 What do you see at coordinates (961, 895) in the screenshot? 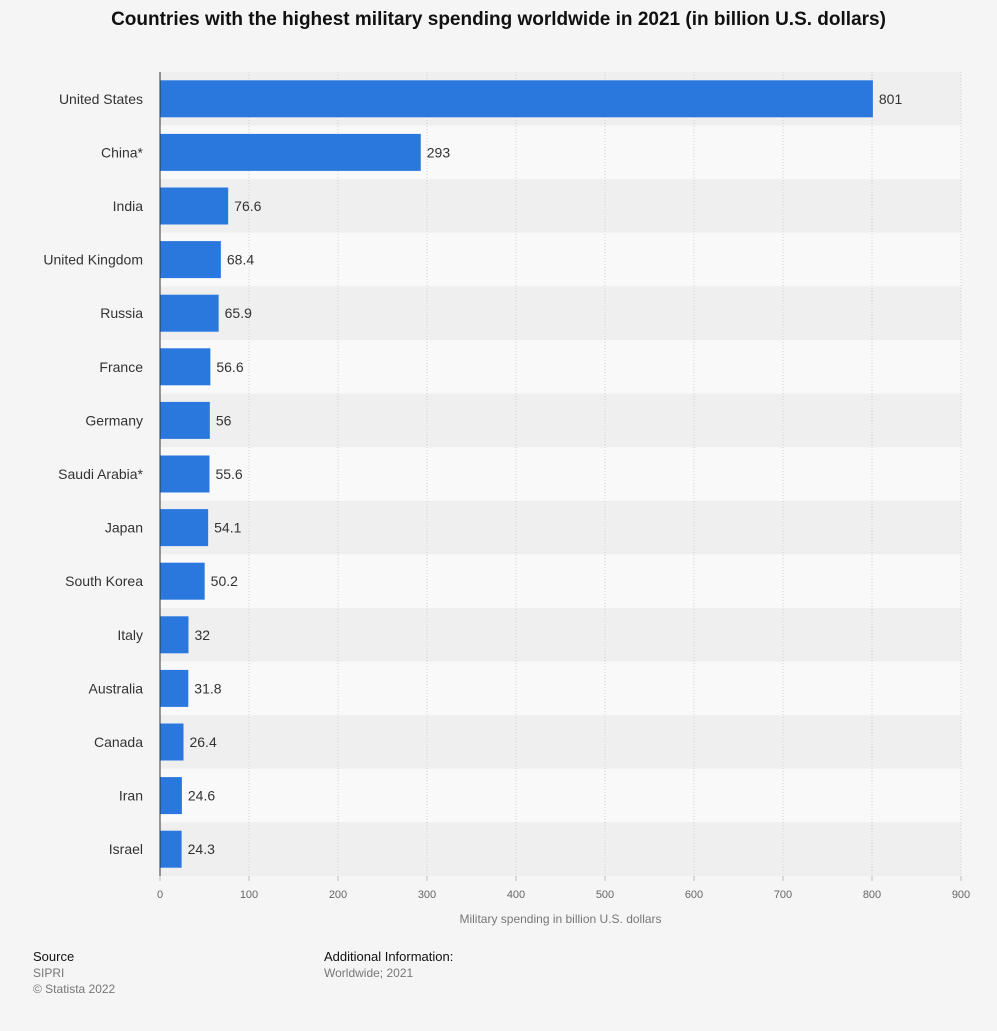
I see `x-tick-label: 900` at bounding box center [961, 895].